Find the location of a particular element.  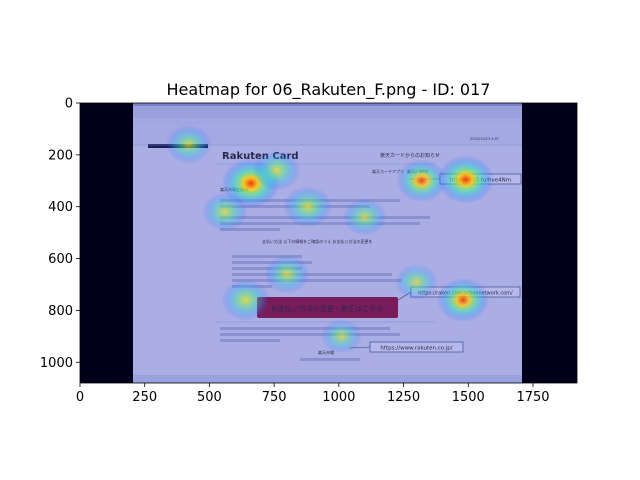

x-axis: 0 250 500 750 1000 1250 1500 1750 is located at coordinates (313, 394).